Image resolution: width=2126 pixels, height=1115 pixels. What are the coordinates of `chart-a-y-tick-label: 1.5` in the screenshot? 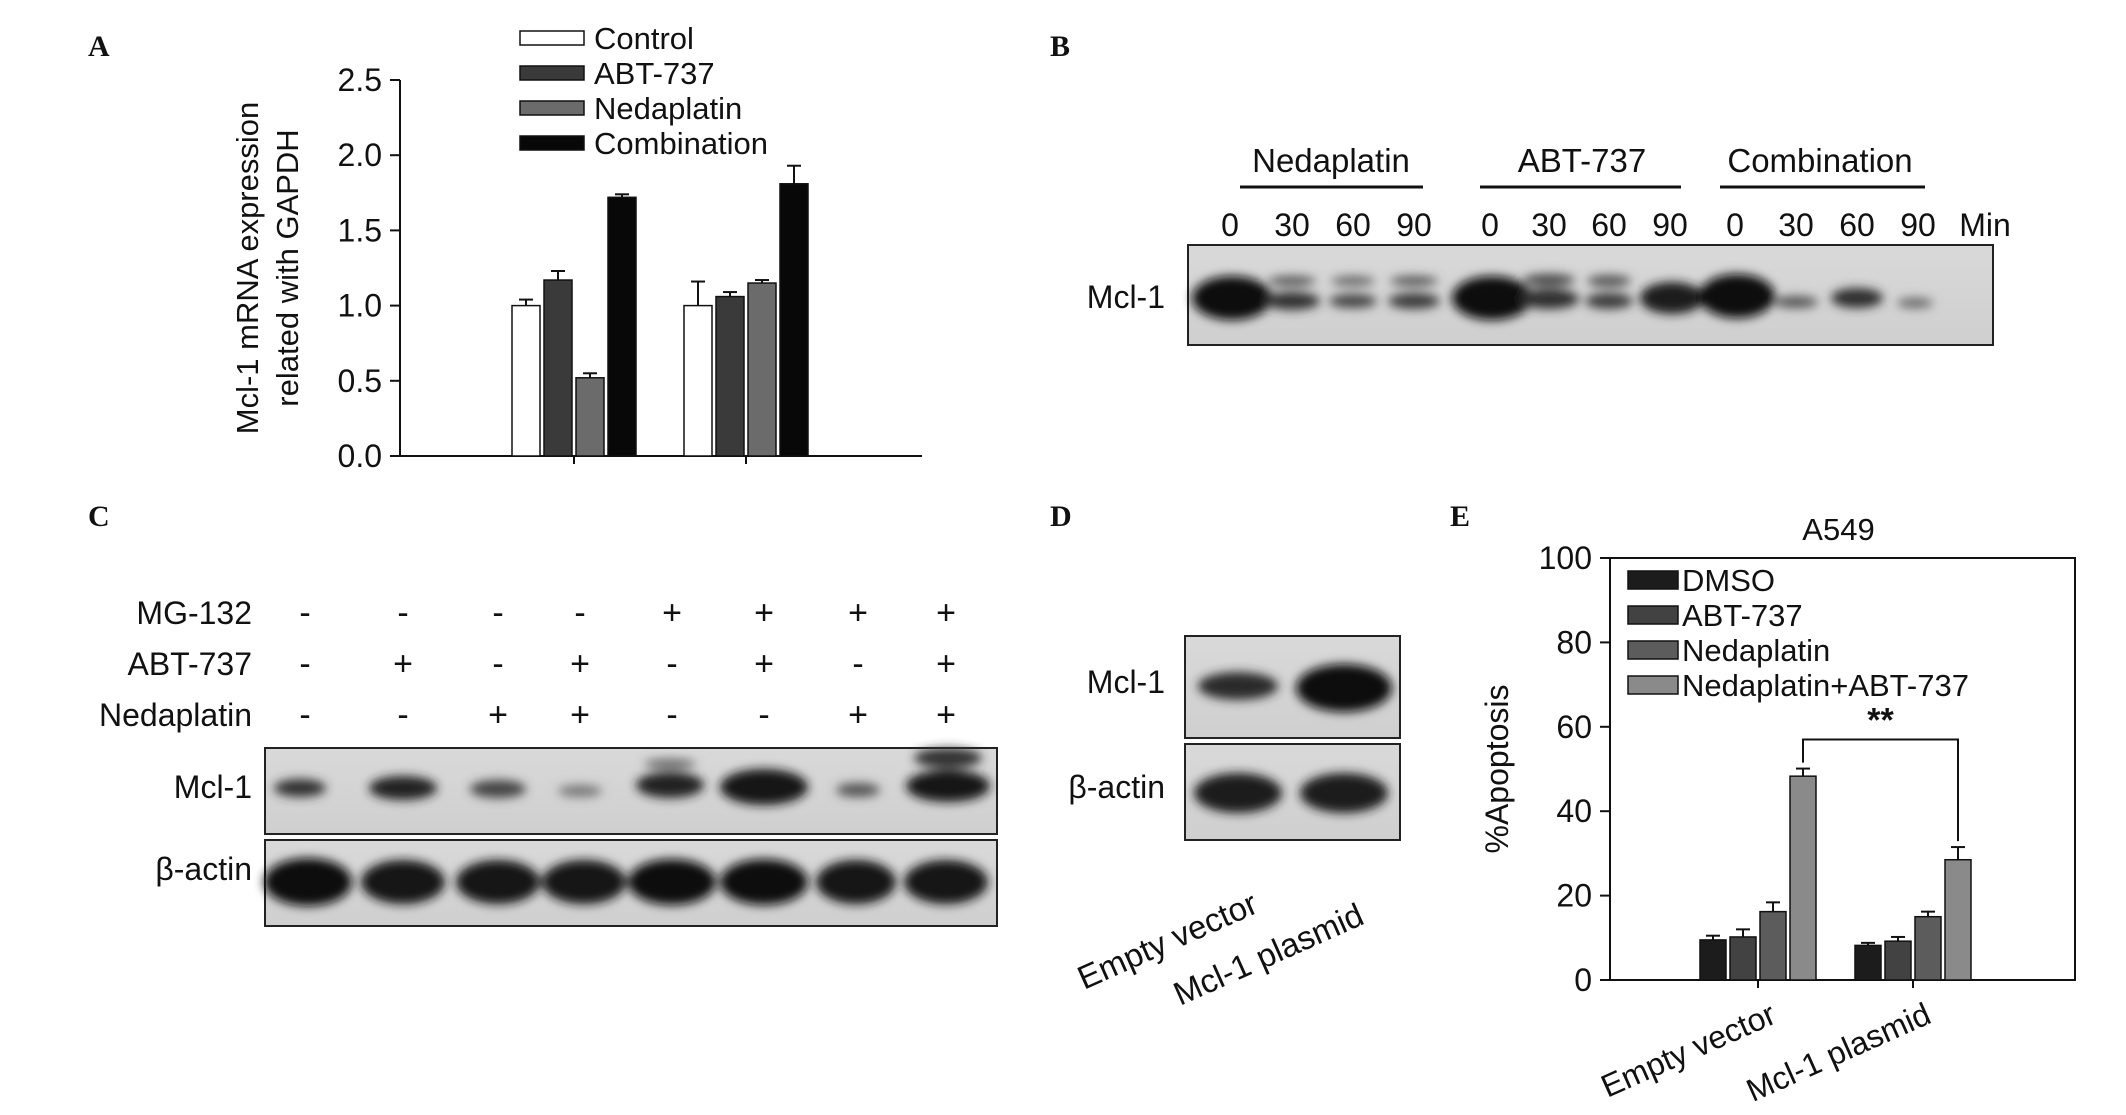 It's located at (360, 230).